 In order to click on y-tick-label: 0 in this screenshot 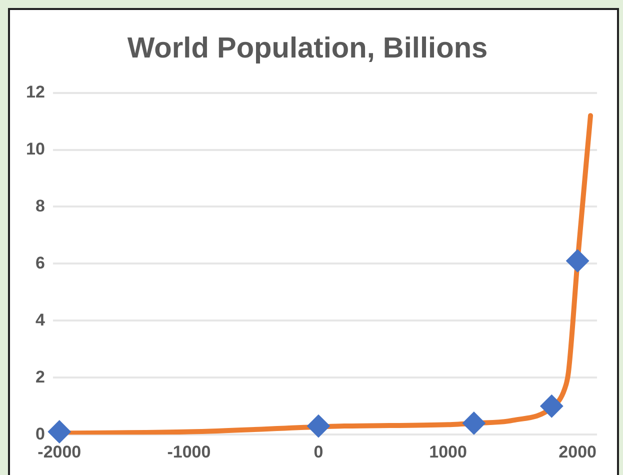, I will do `click(40, 434)`.